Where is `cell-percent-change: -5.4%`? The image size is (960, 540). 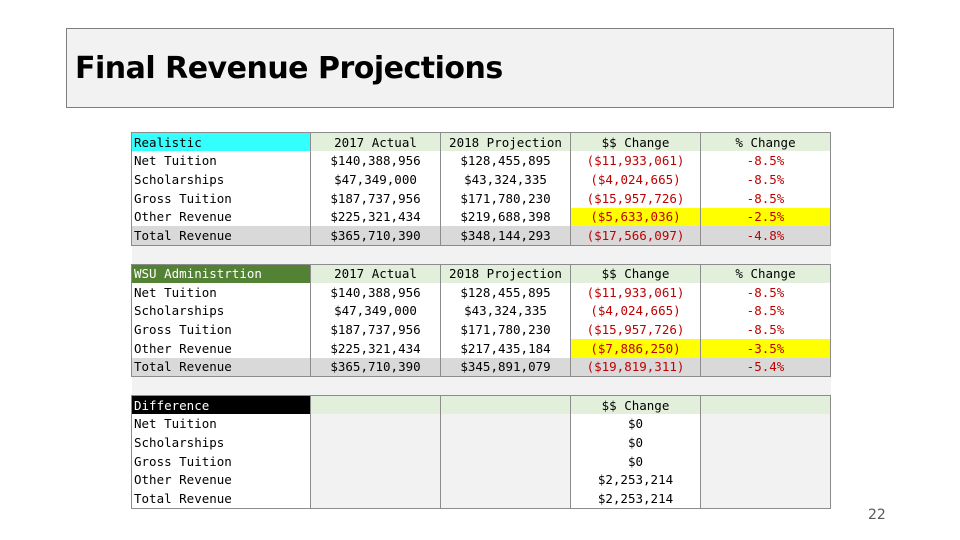
cell-percent-change: -5.4% is located at coordinates (765, 367).